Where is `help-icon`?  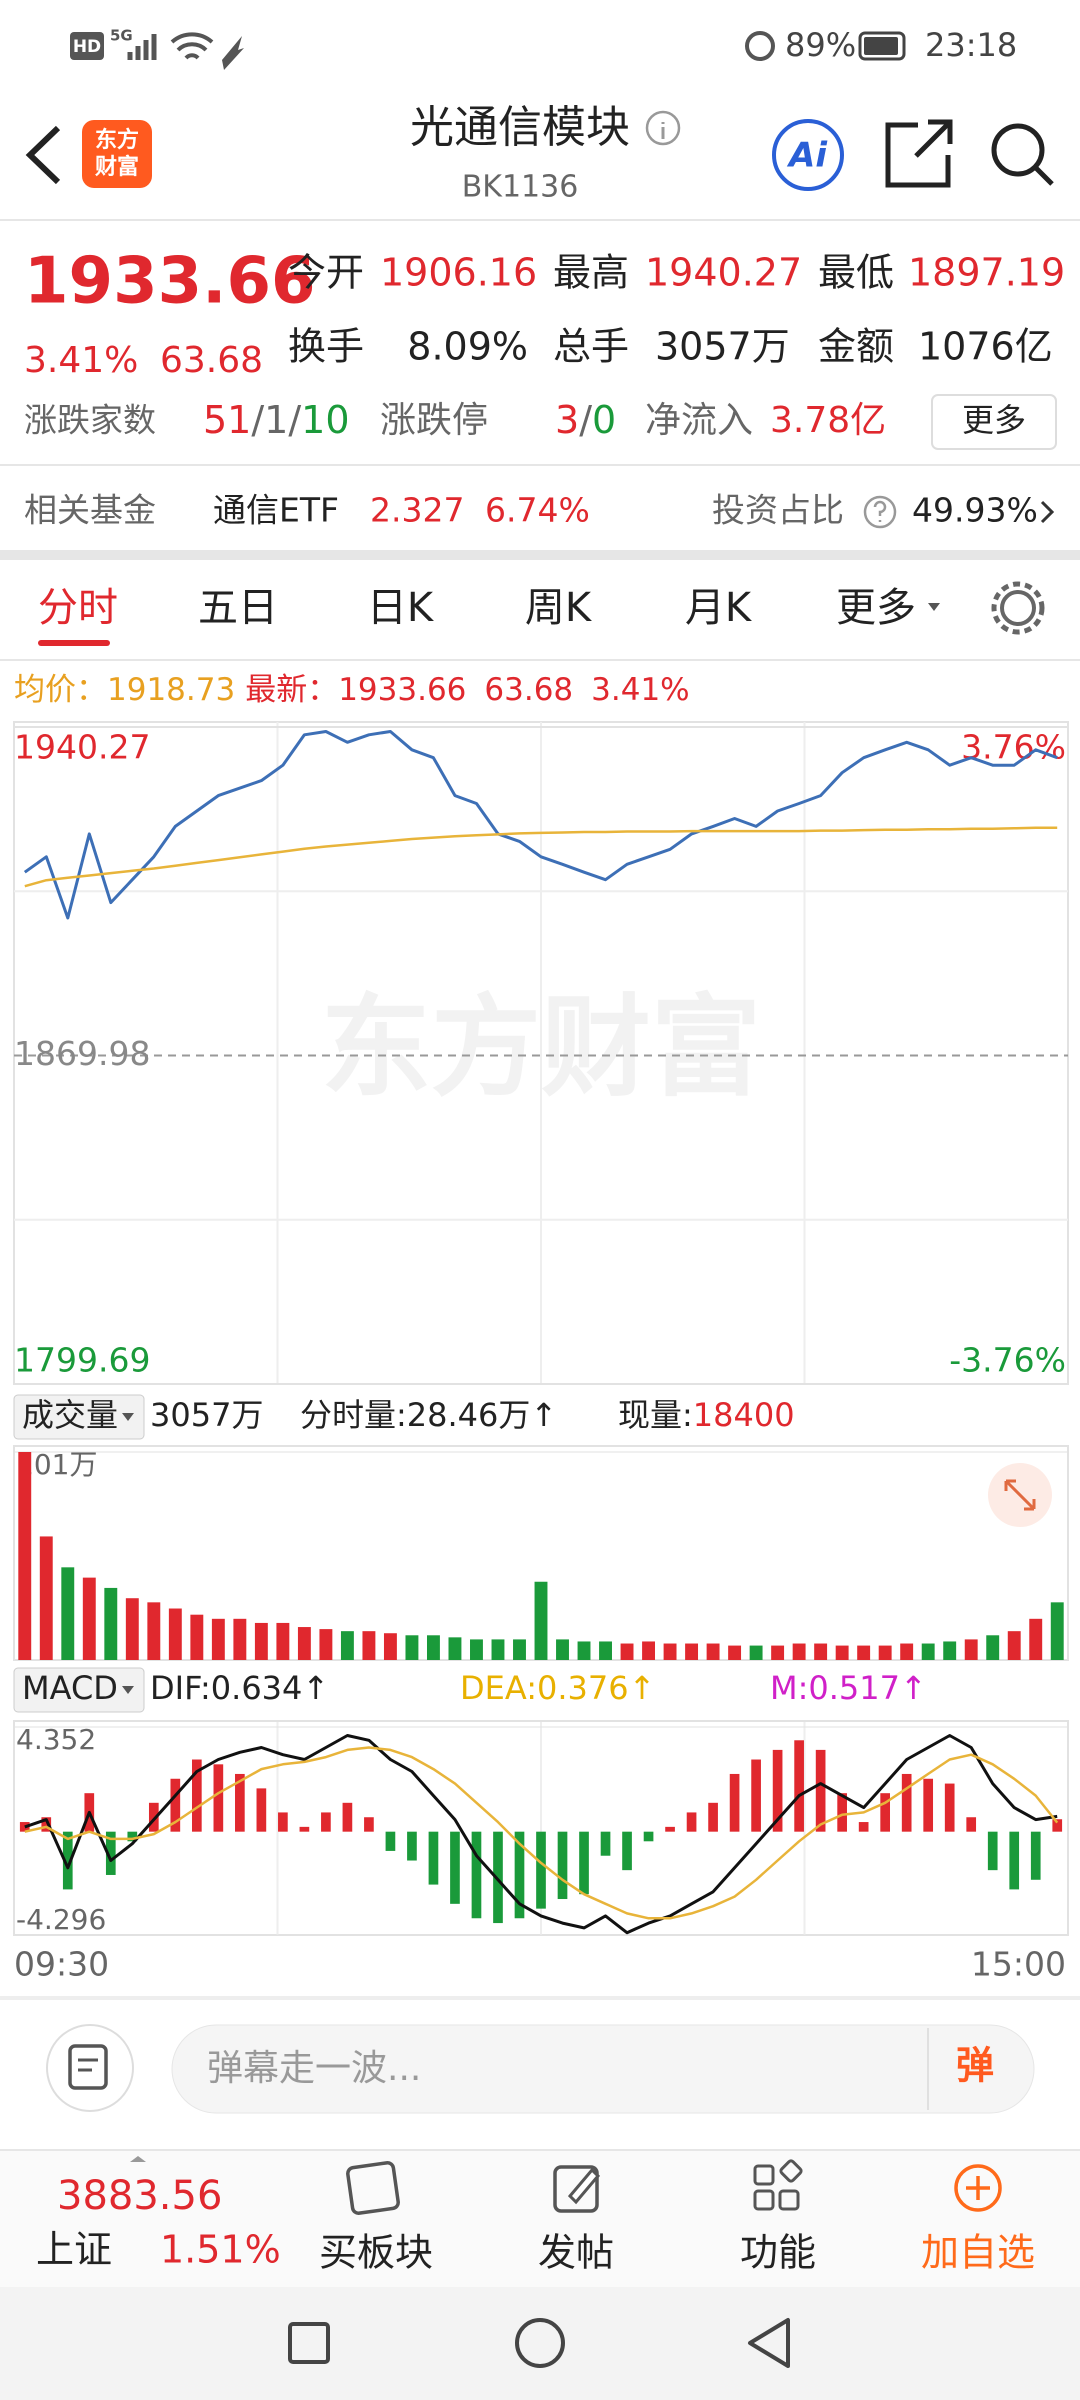
help-icon is located at coordinates (880, 512).